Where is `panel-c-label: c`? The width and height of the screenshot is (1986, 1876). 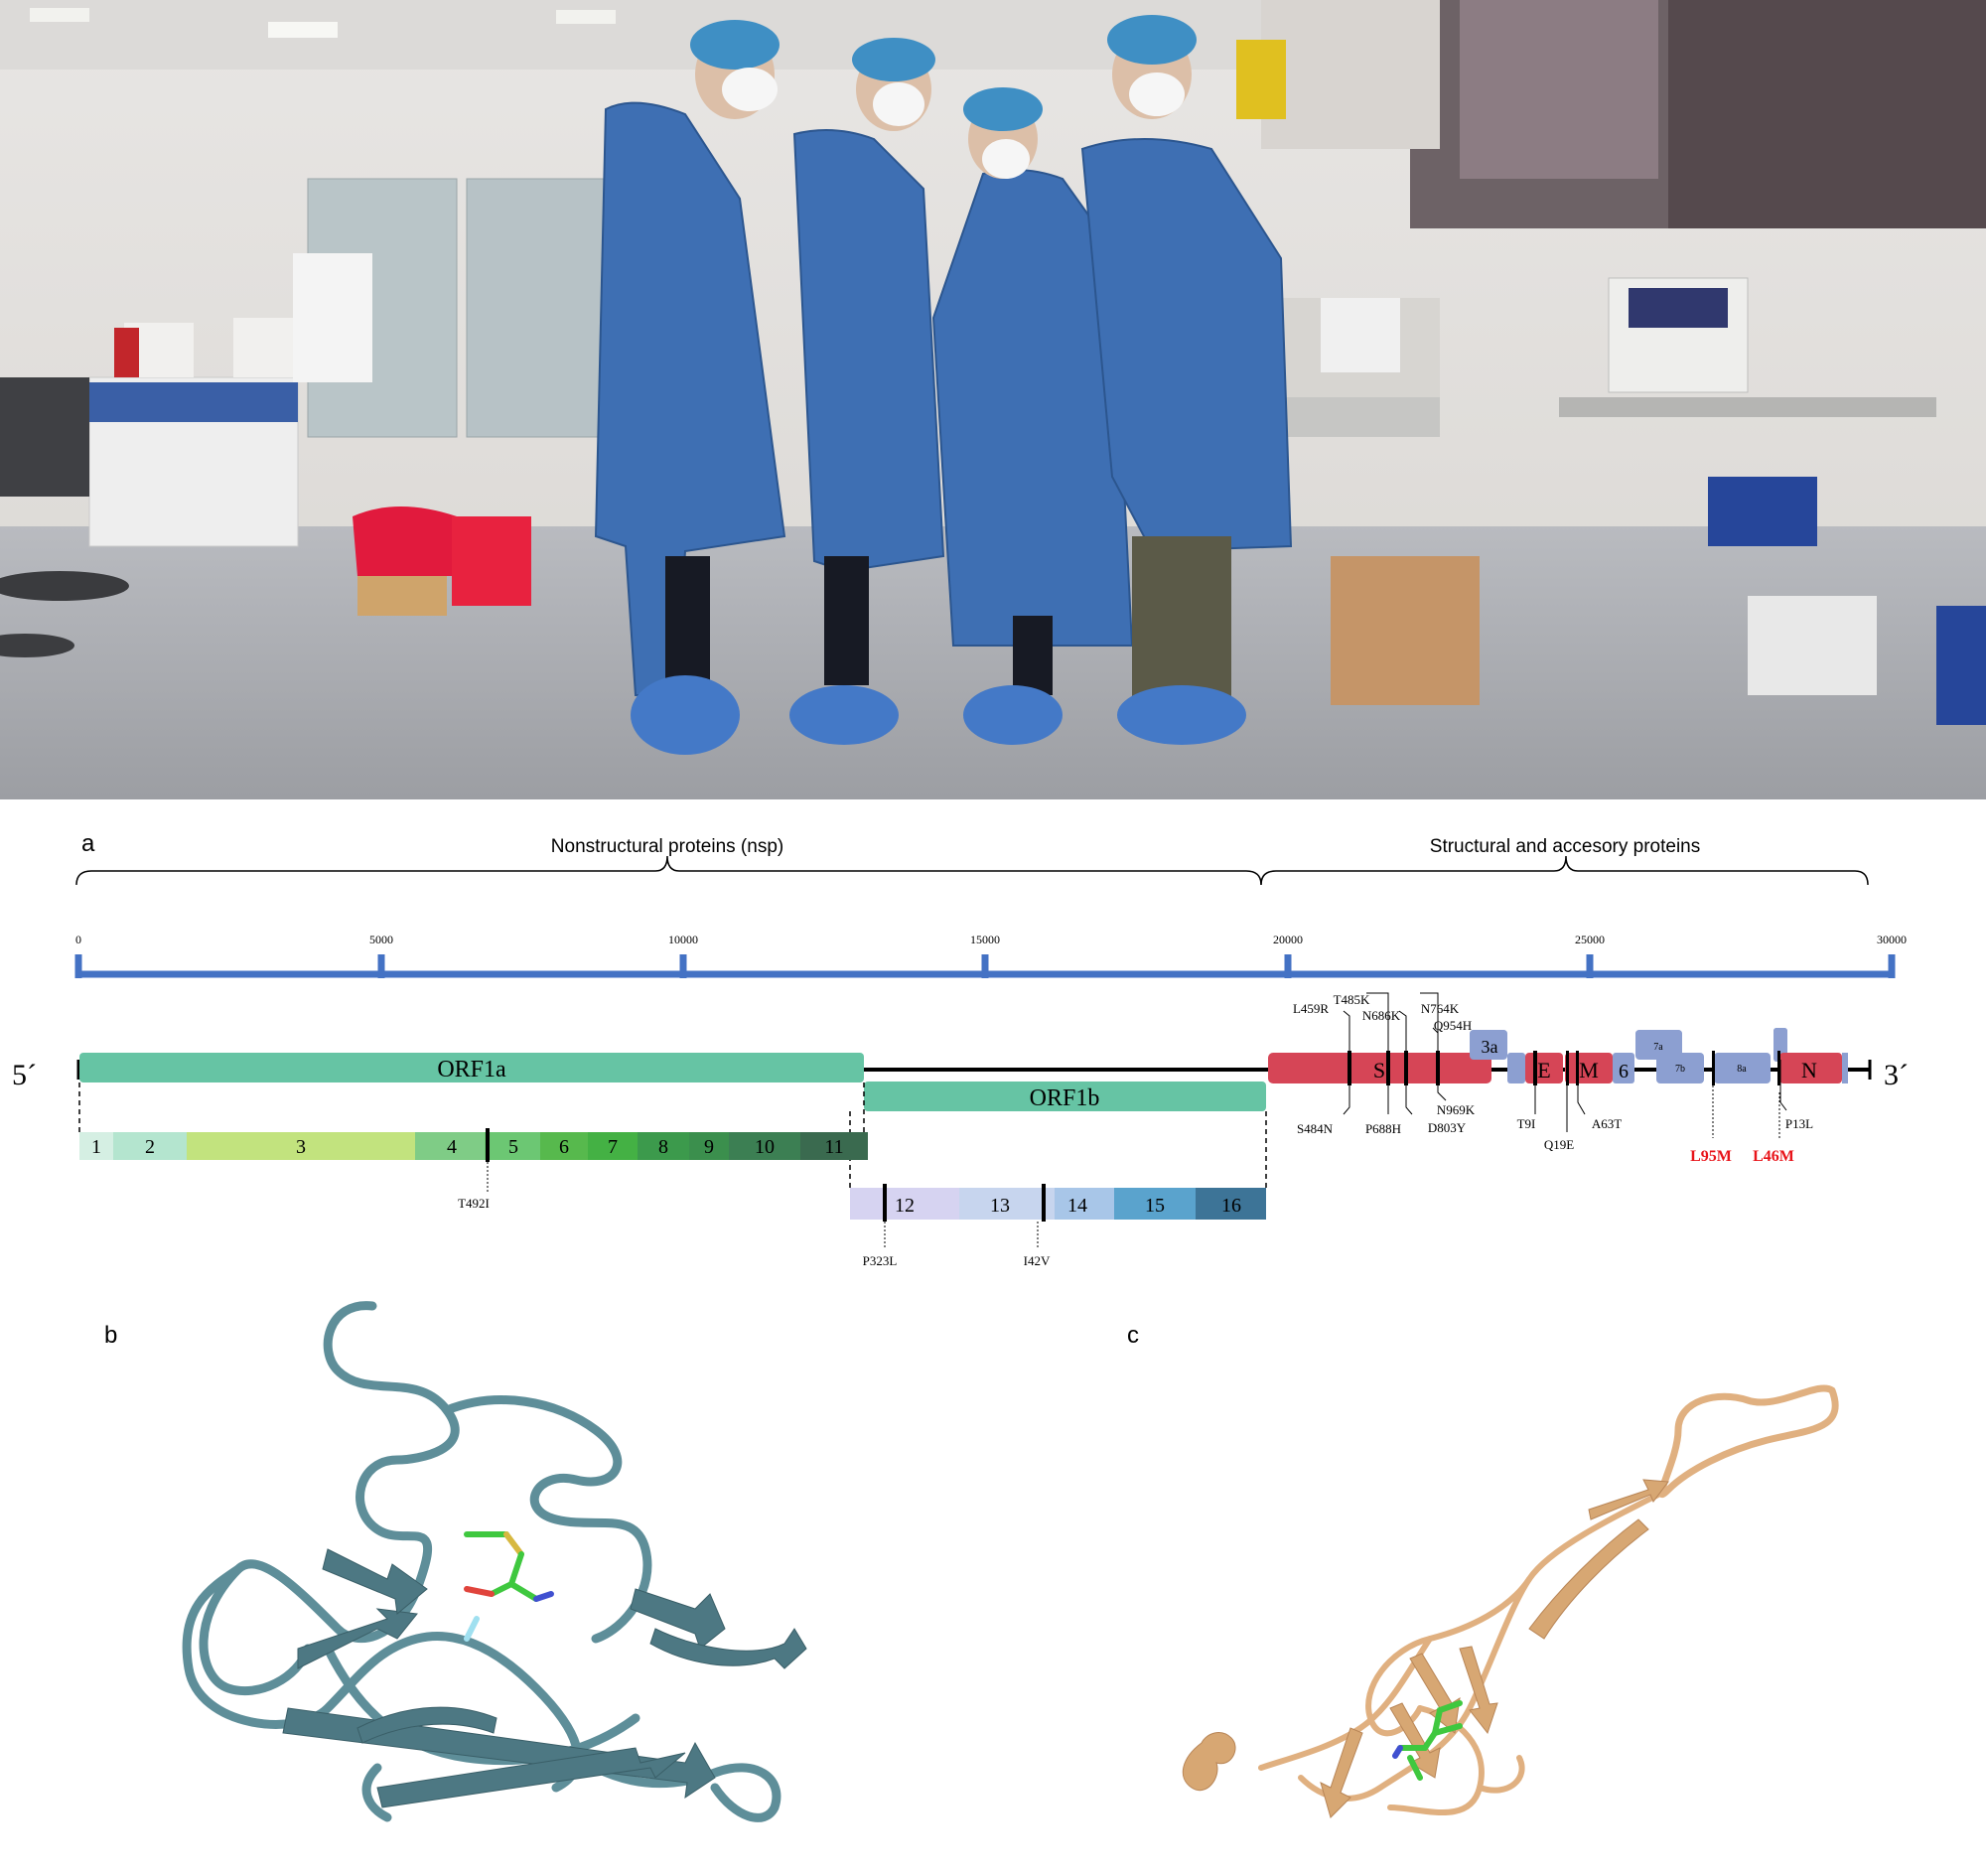 panel-c-label: c is located at coordinates (1133, 1336).